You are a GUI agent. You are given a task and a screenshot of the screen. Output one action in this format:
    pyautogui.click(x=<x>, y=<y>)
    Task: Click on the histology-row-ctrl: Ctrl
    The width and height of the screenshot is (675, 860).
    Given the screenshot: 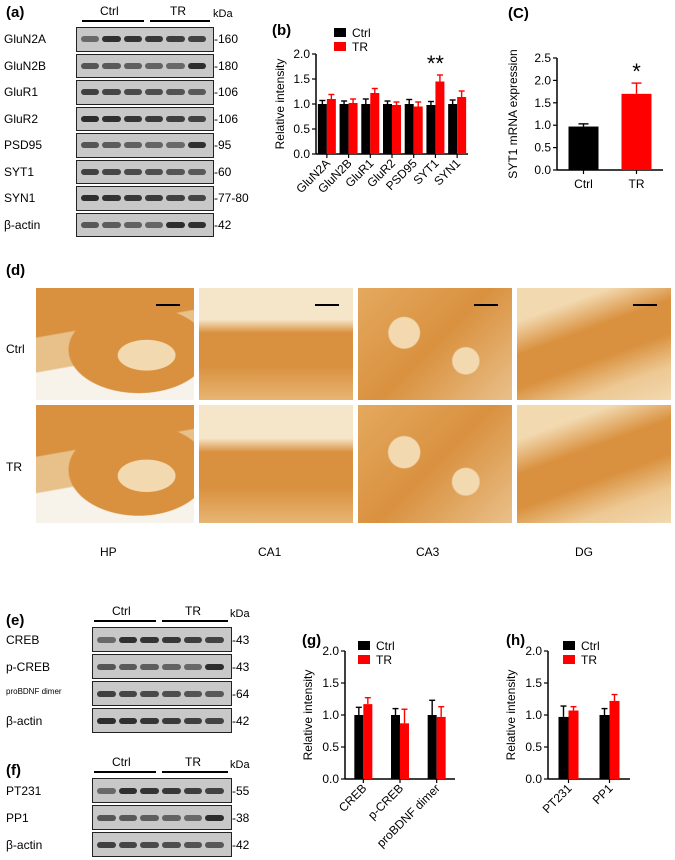 What is the action you would take?
    pyautogui.click(x=15, y=349)
    